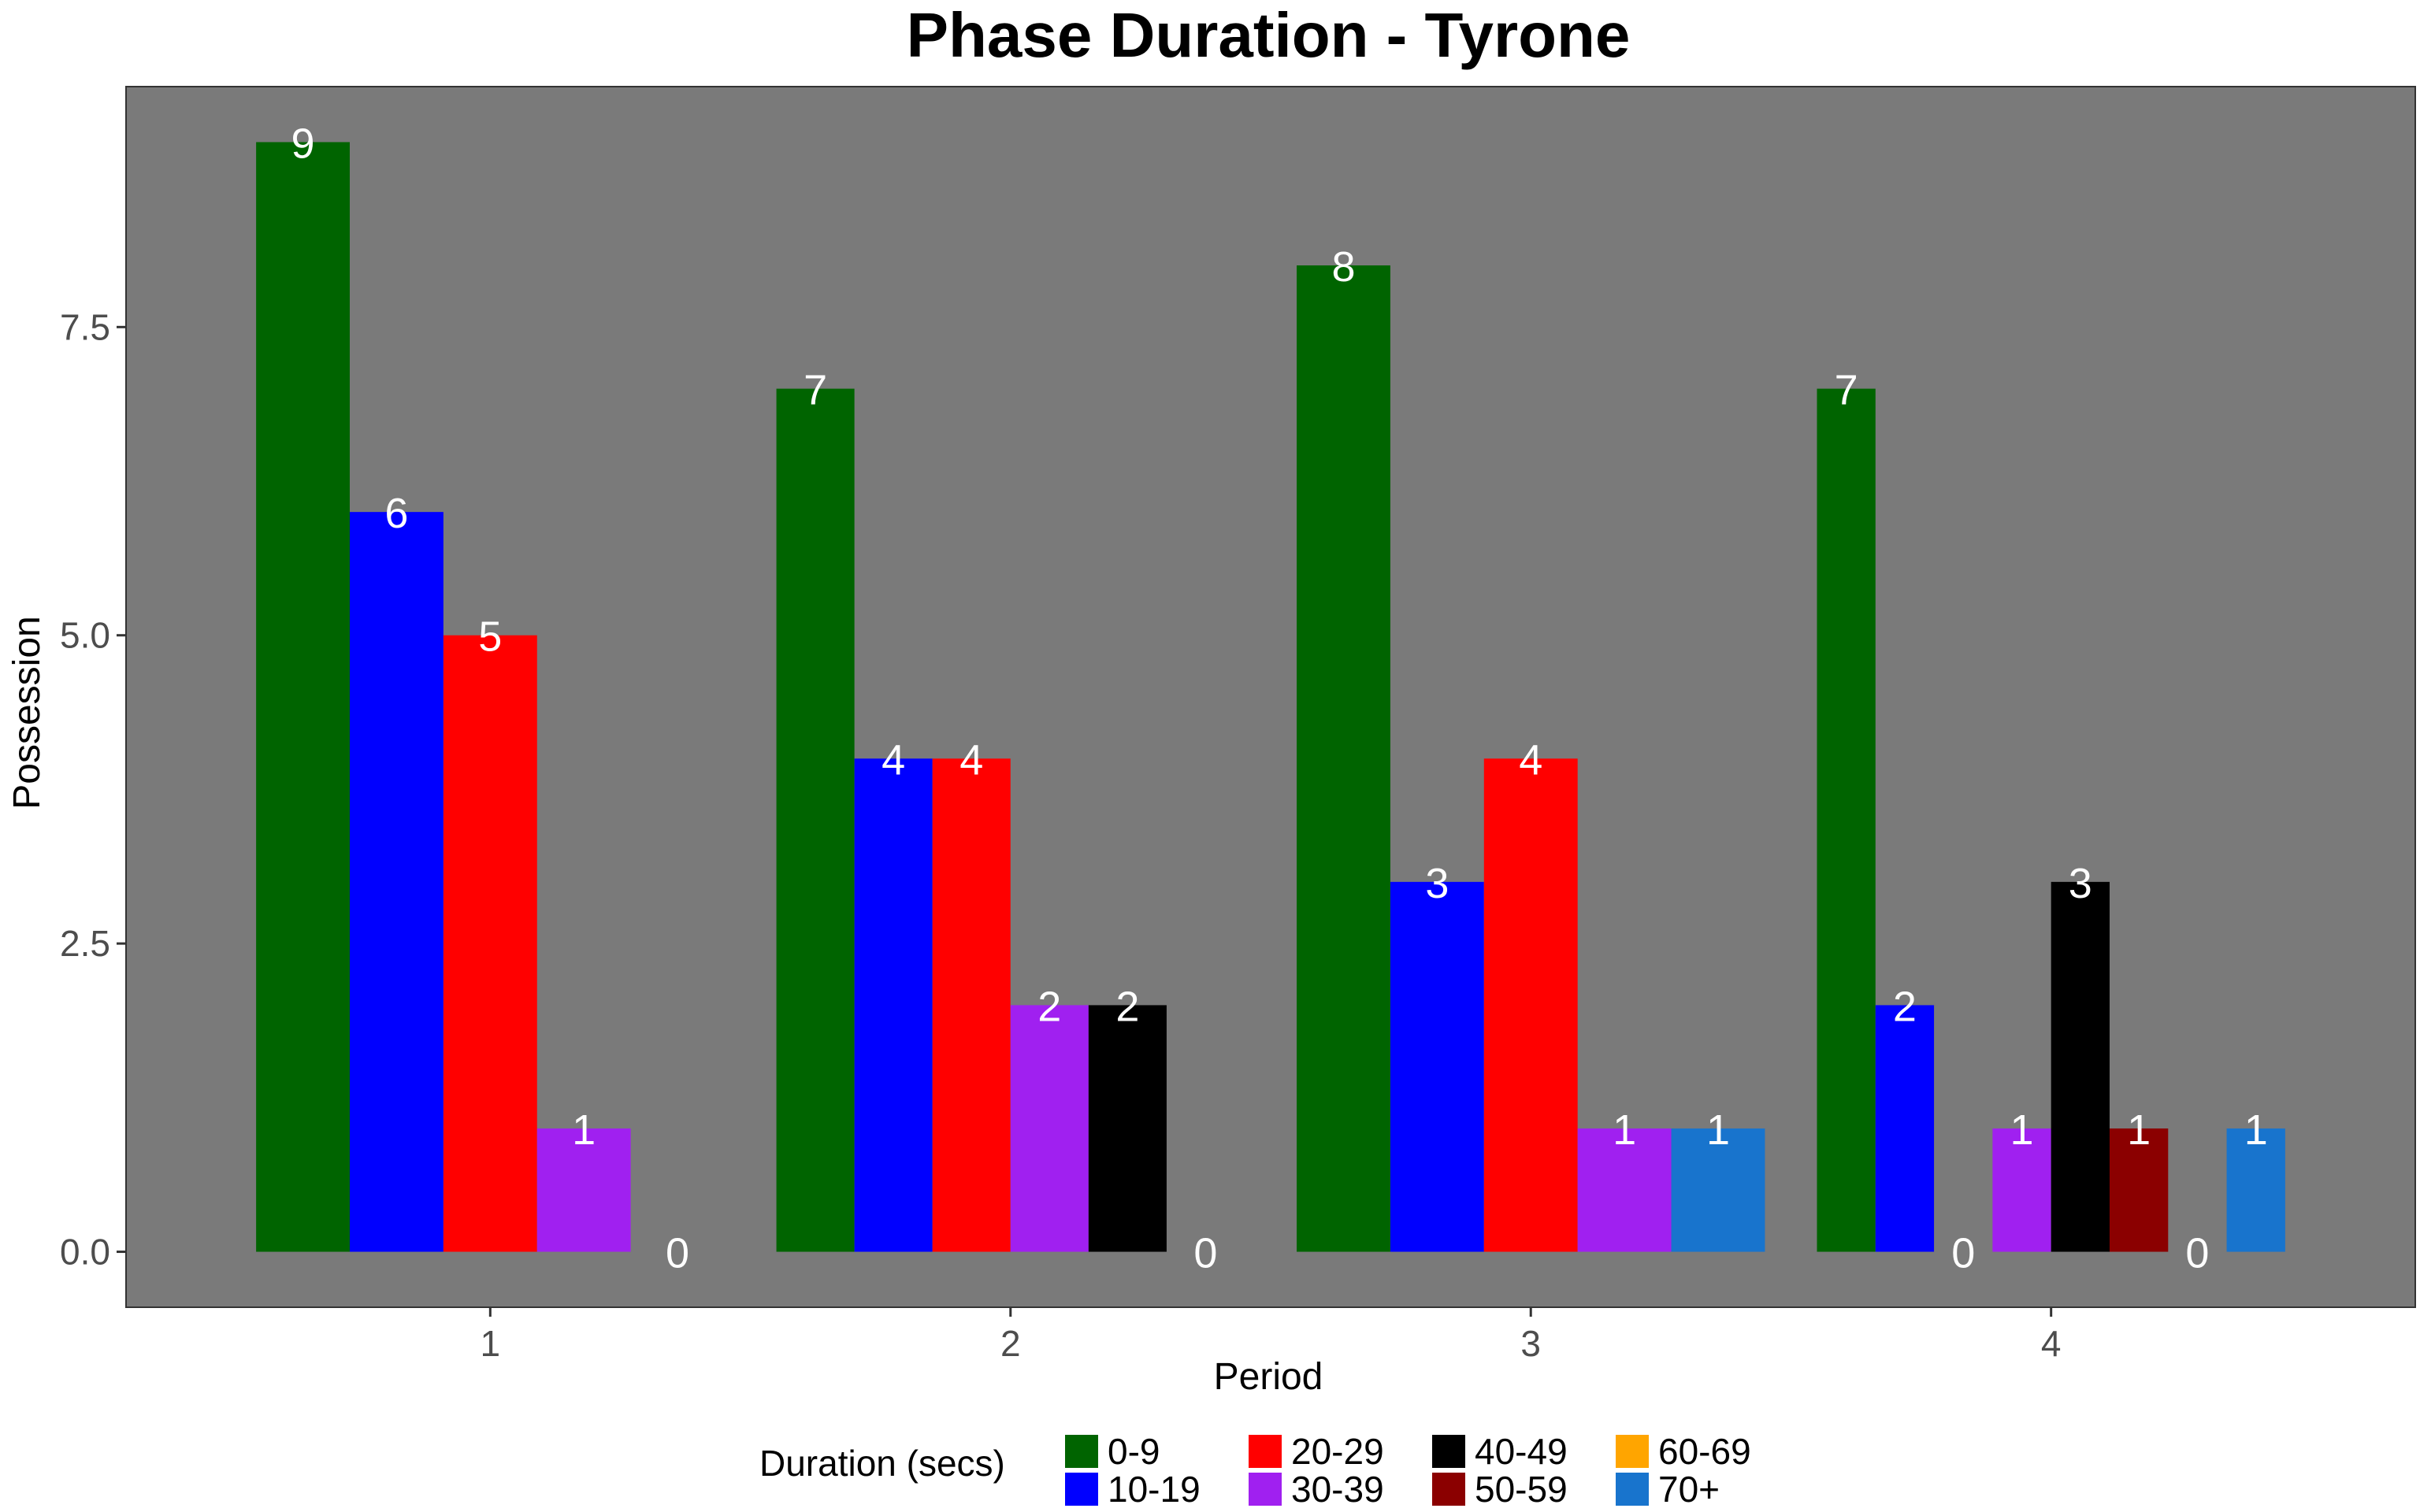 This screenshot has height=1512, width=2420. What do you see at coordinates (1689, 1489) in the screenshot?
I see `legend-label: 70+` at bounding box center [1689, 1489].